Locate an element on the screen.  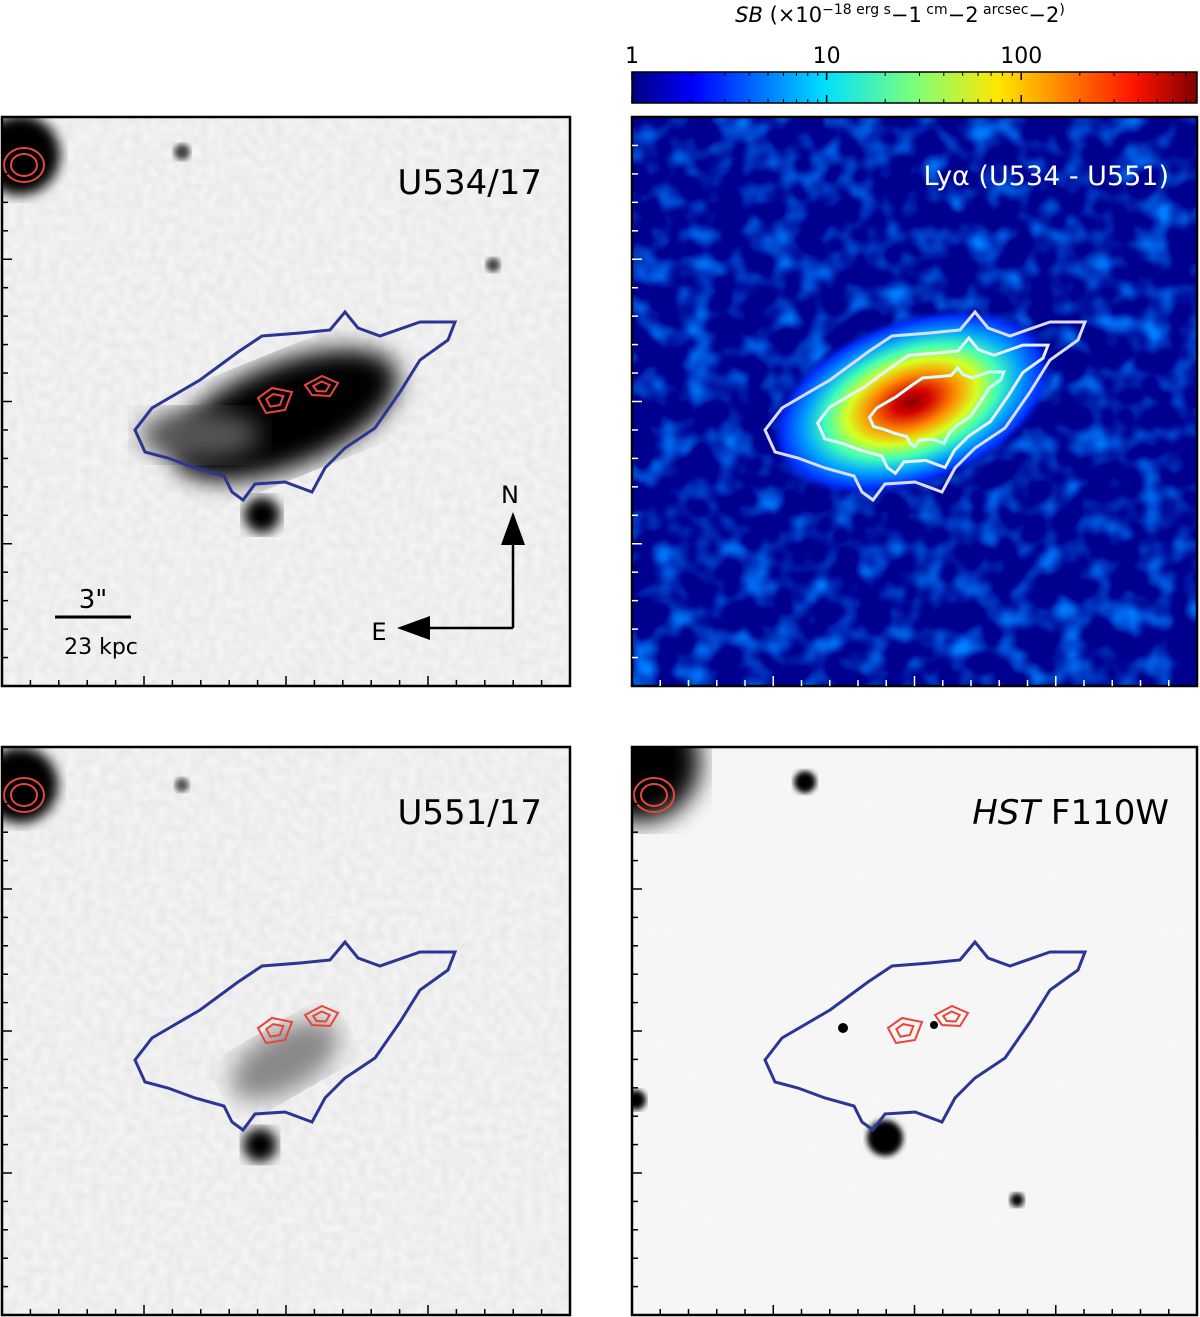
panel-label-text: U534/17 is located at coordinates (470, 183).